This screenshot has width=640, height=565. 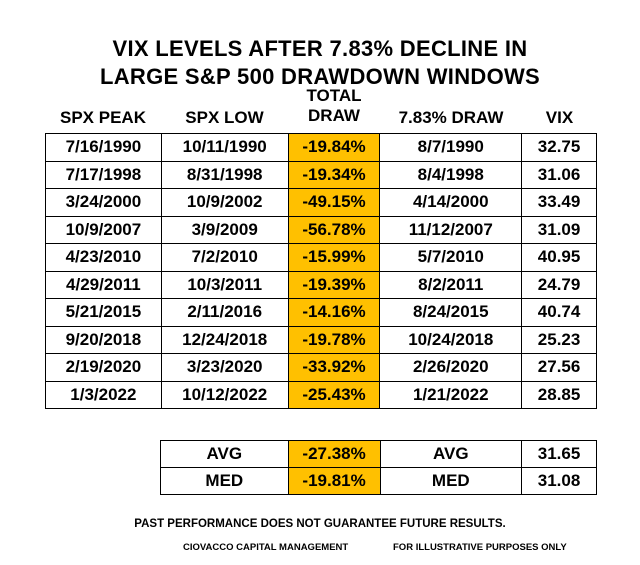 What do you see at coordinates (224, 257) in the screenshot?
I see `cell-spx-low: 7/2/2010` at bounding box center [224, 257].